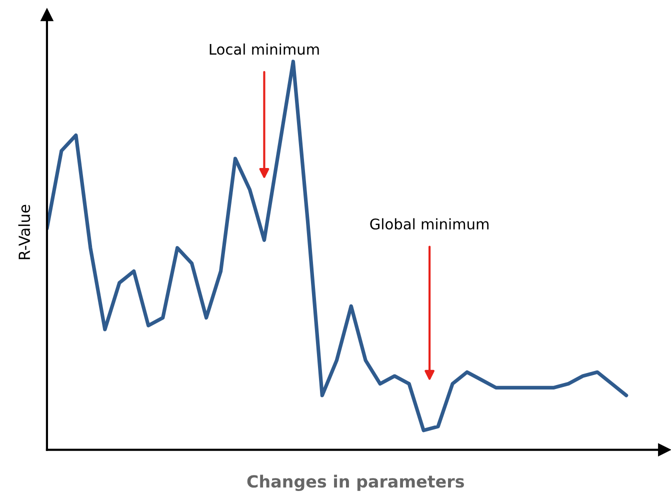 The image size is (671, 497). What do you see at coordinates (429, 224) in the screenshot?
I see `annotation: Global minimum` at bounding box center [429, 224].